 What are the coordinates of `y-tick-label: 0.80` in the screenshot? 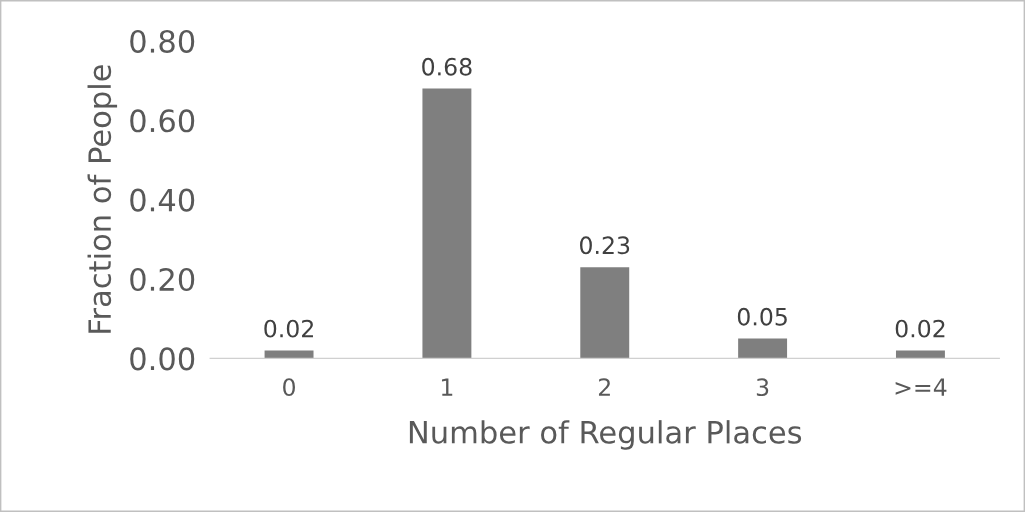 It's located at (162, 41).